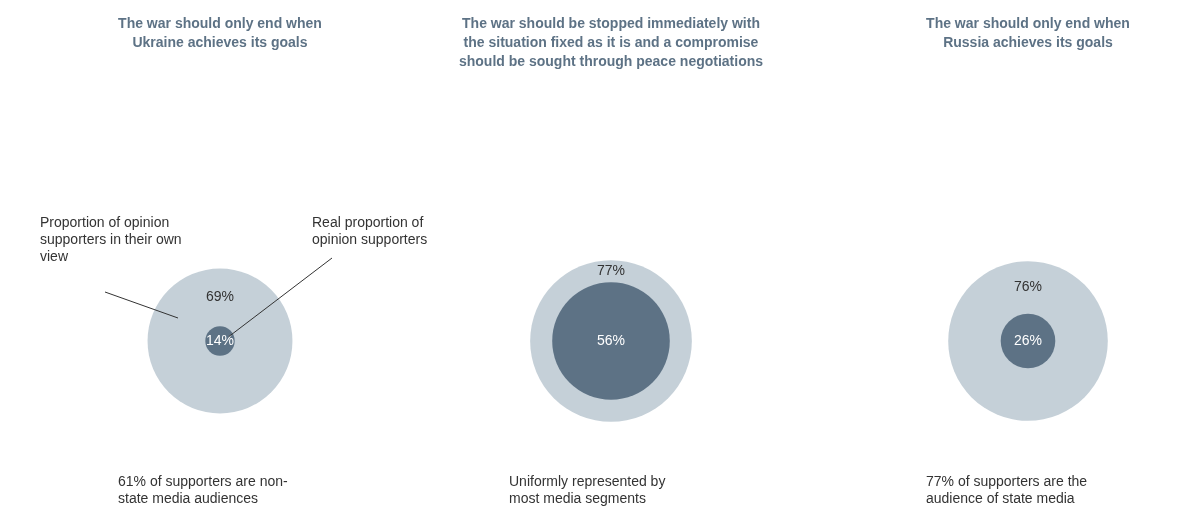  What do you see at coordinates (111, 239) in the screenshot?
I see `series-label: Proportion of opinion supporters in their own view` at bounding box center [111, 239].